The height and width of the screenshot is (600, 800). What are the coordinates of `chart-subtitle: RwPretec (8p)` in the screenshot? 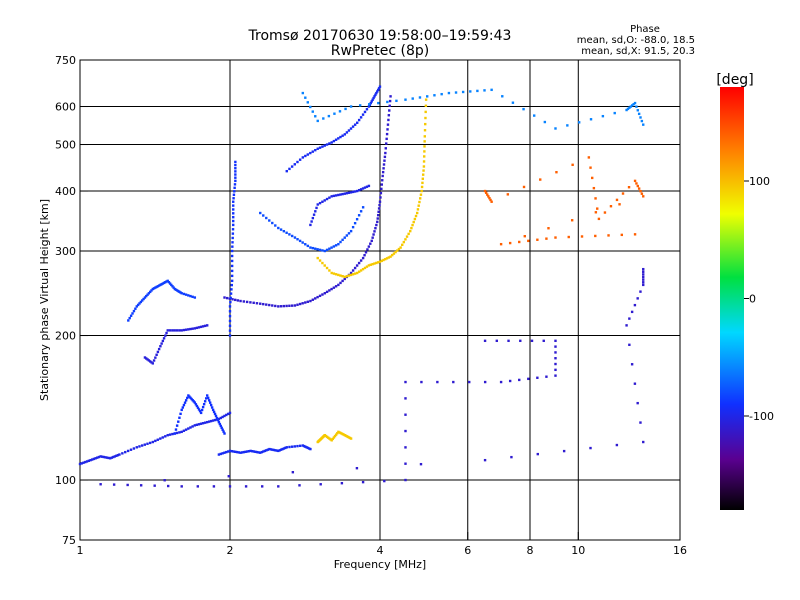 It's located at (380, 51).